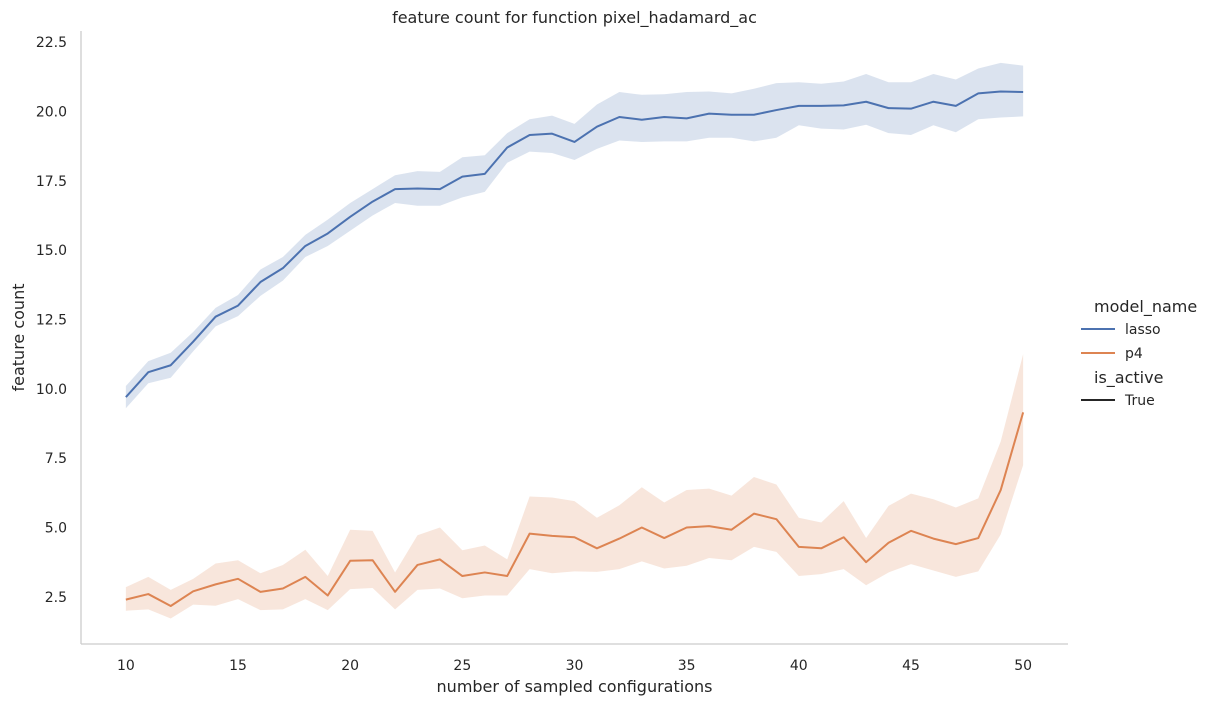 This screenshot has width=1215, height=706. What do you see at coordinates (462, 666) in the screenshot?
I see `x-tick-label: 25` at bounding box center [462, 666].